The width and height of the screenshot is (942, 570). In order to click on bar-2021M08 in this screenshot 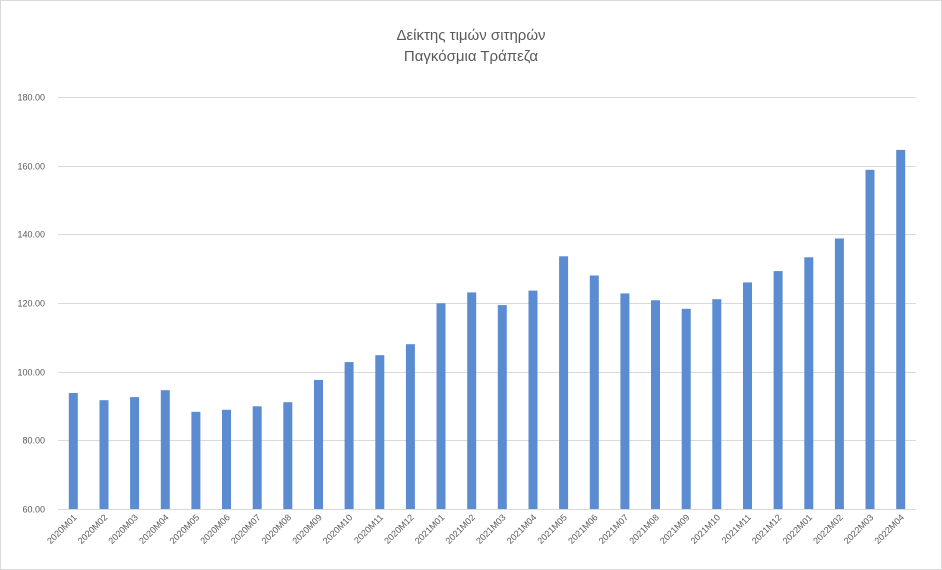, I will do `click(655, 404)`.